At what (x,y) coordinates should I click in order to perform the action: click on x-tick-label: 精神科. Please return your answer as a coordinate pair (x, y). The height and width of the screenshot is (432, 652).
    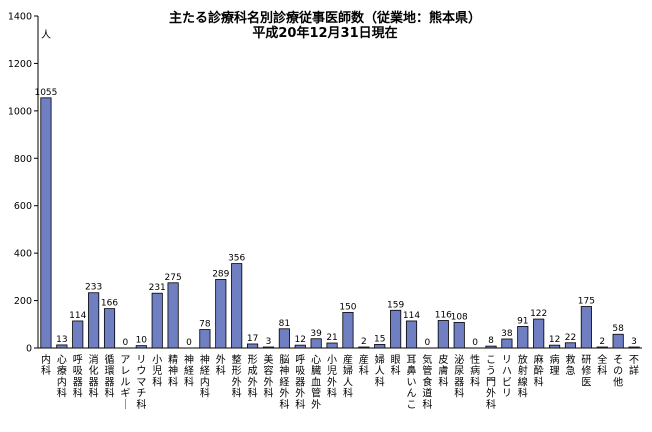
    Looking at the image, I should click on (173, 370).